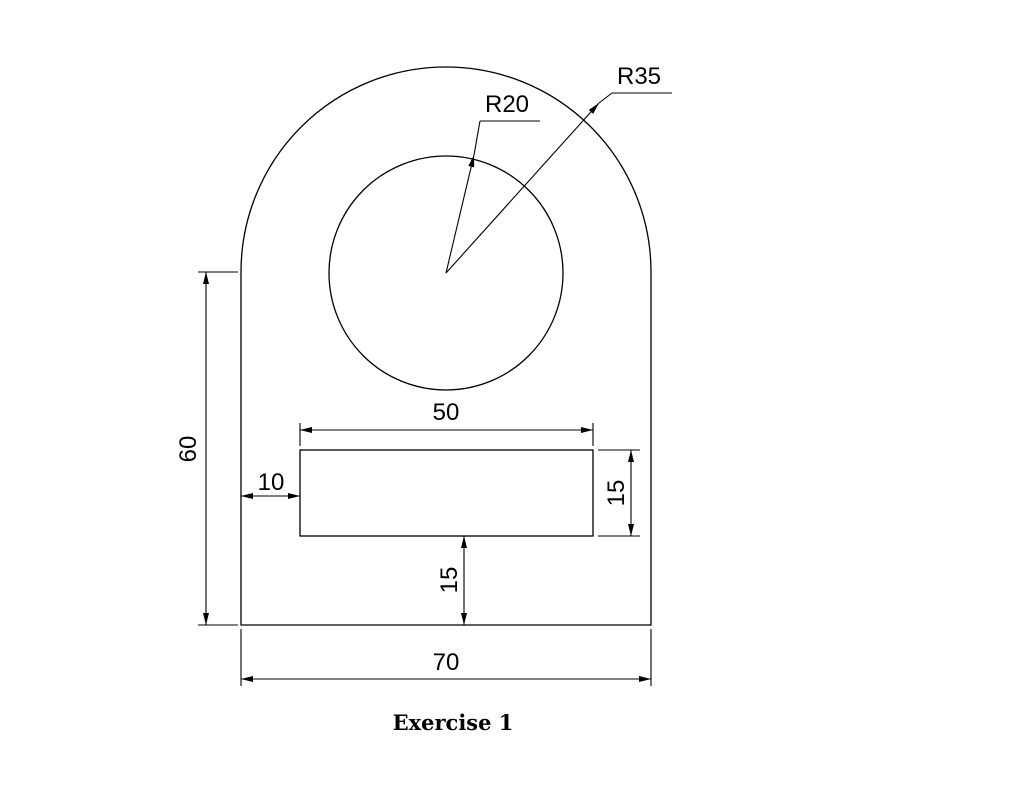 This screenshot has width=1024, height=800. I want to click on overall-height-dimension, so click(218, 448).